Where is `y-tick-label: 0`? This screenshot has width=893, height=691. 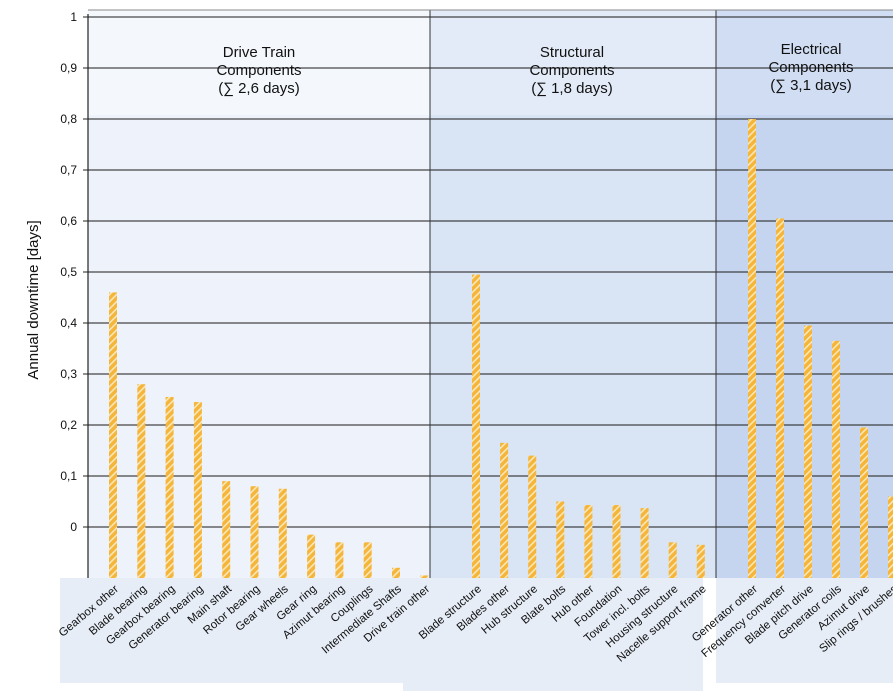 y-tick-label: 0 is located at coordinates (73, 527).